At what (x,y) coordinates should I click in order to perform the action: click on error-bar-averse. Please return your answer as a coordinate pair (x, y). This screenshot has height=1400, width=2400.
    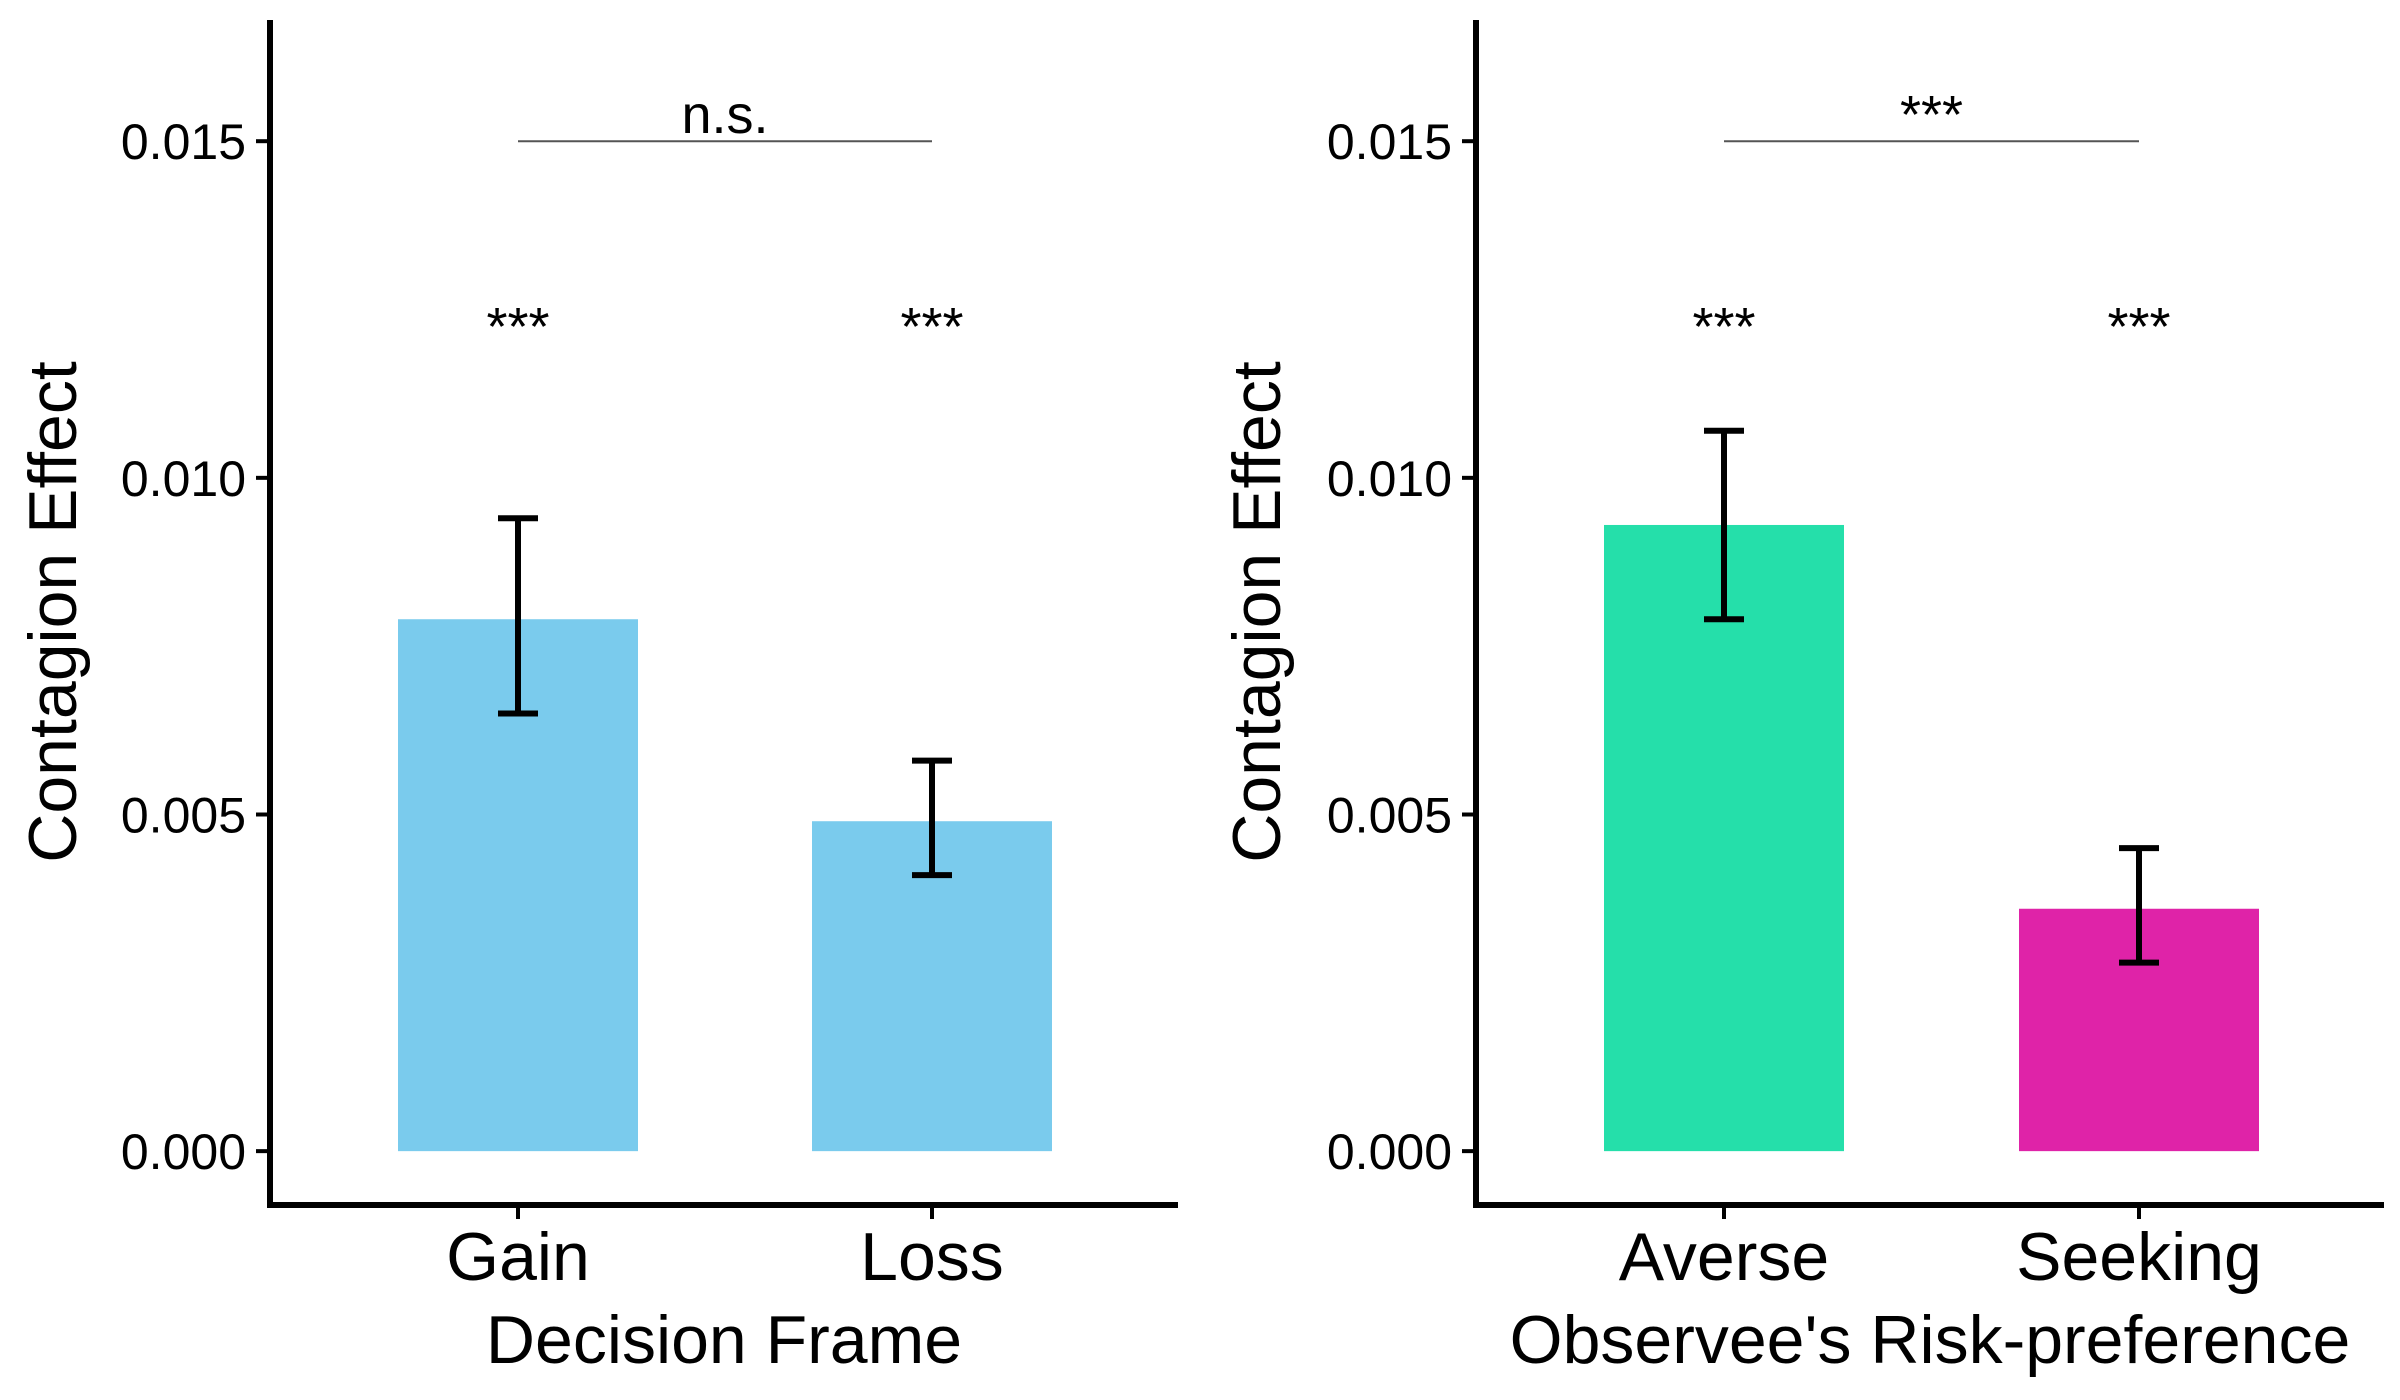
    Looking at the image, I should click on (1724, 525).